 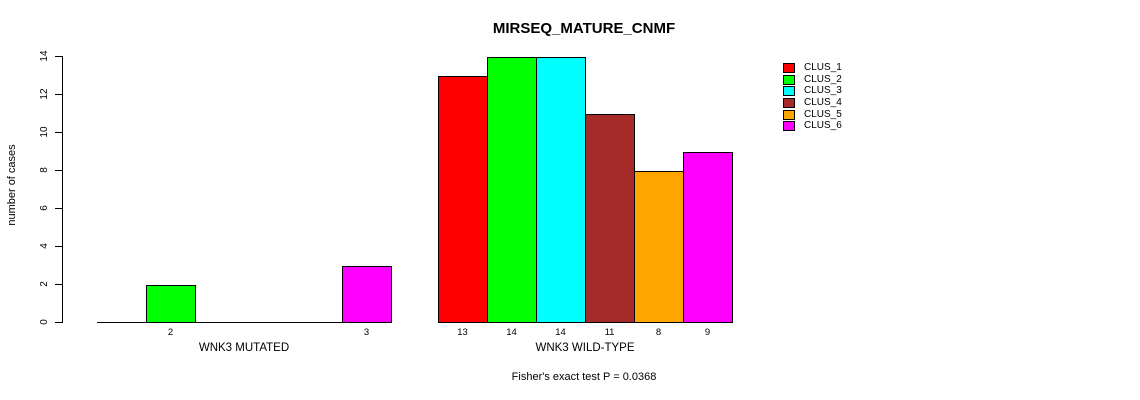 What do you see at coordinates (584, 377) in the screenshot?
I see `fisher-test-annotation: Fisher's exact test P = 0.0368` at bounding box center [584, 377].